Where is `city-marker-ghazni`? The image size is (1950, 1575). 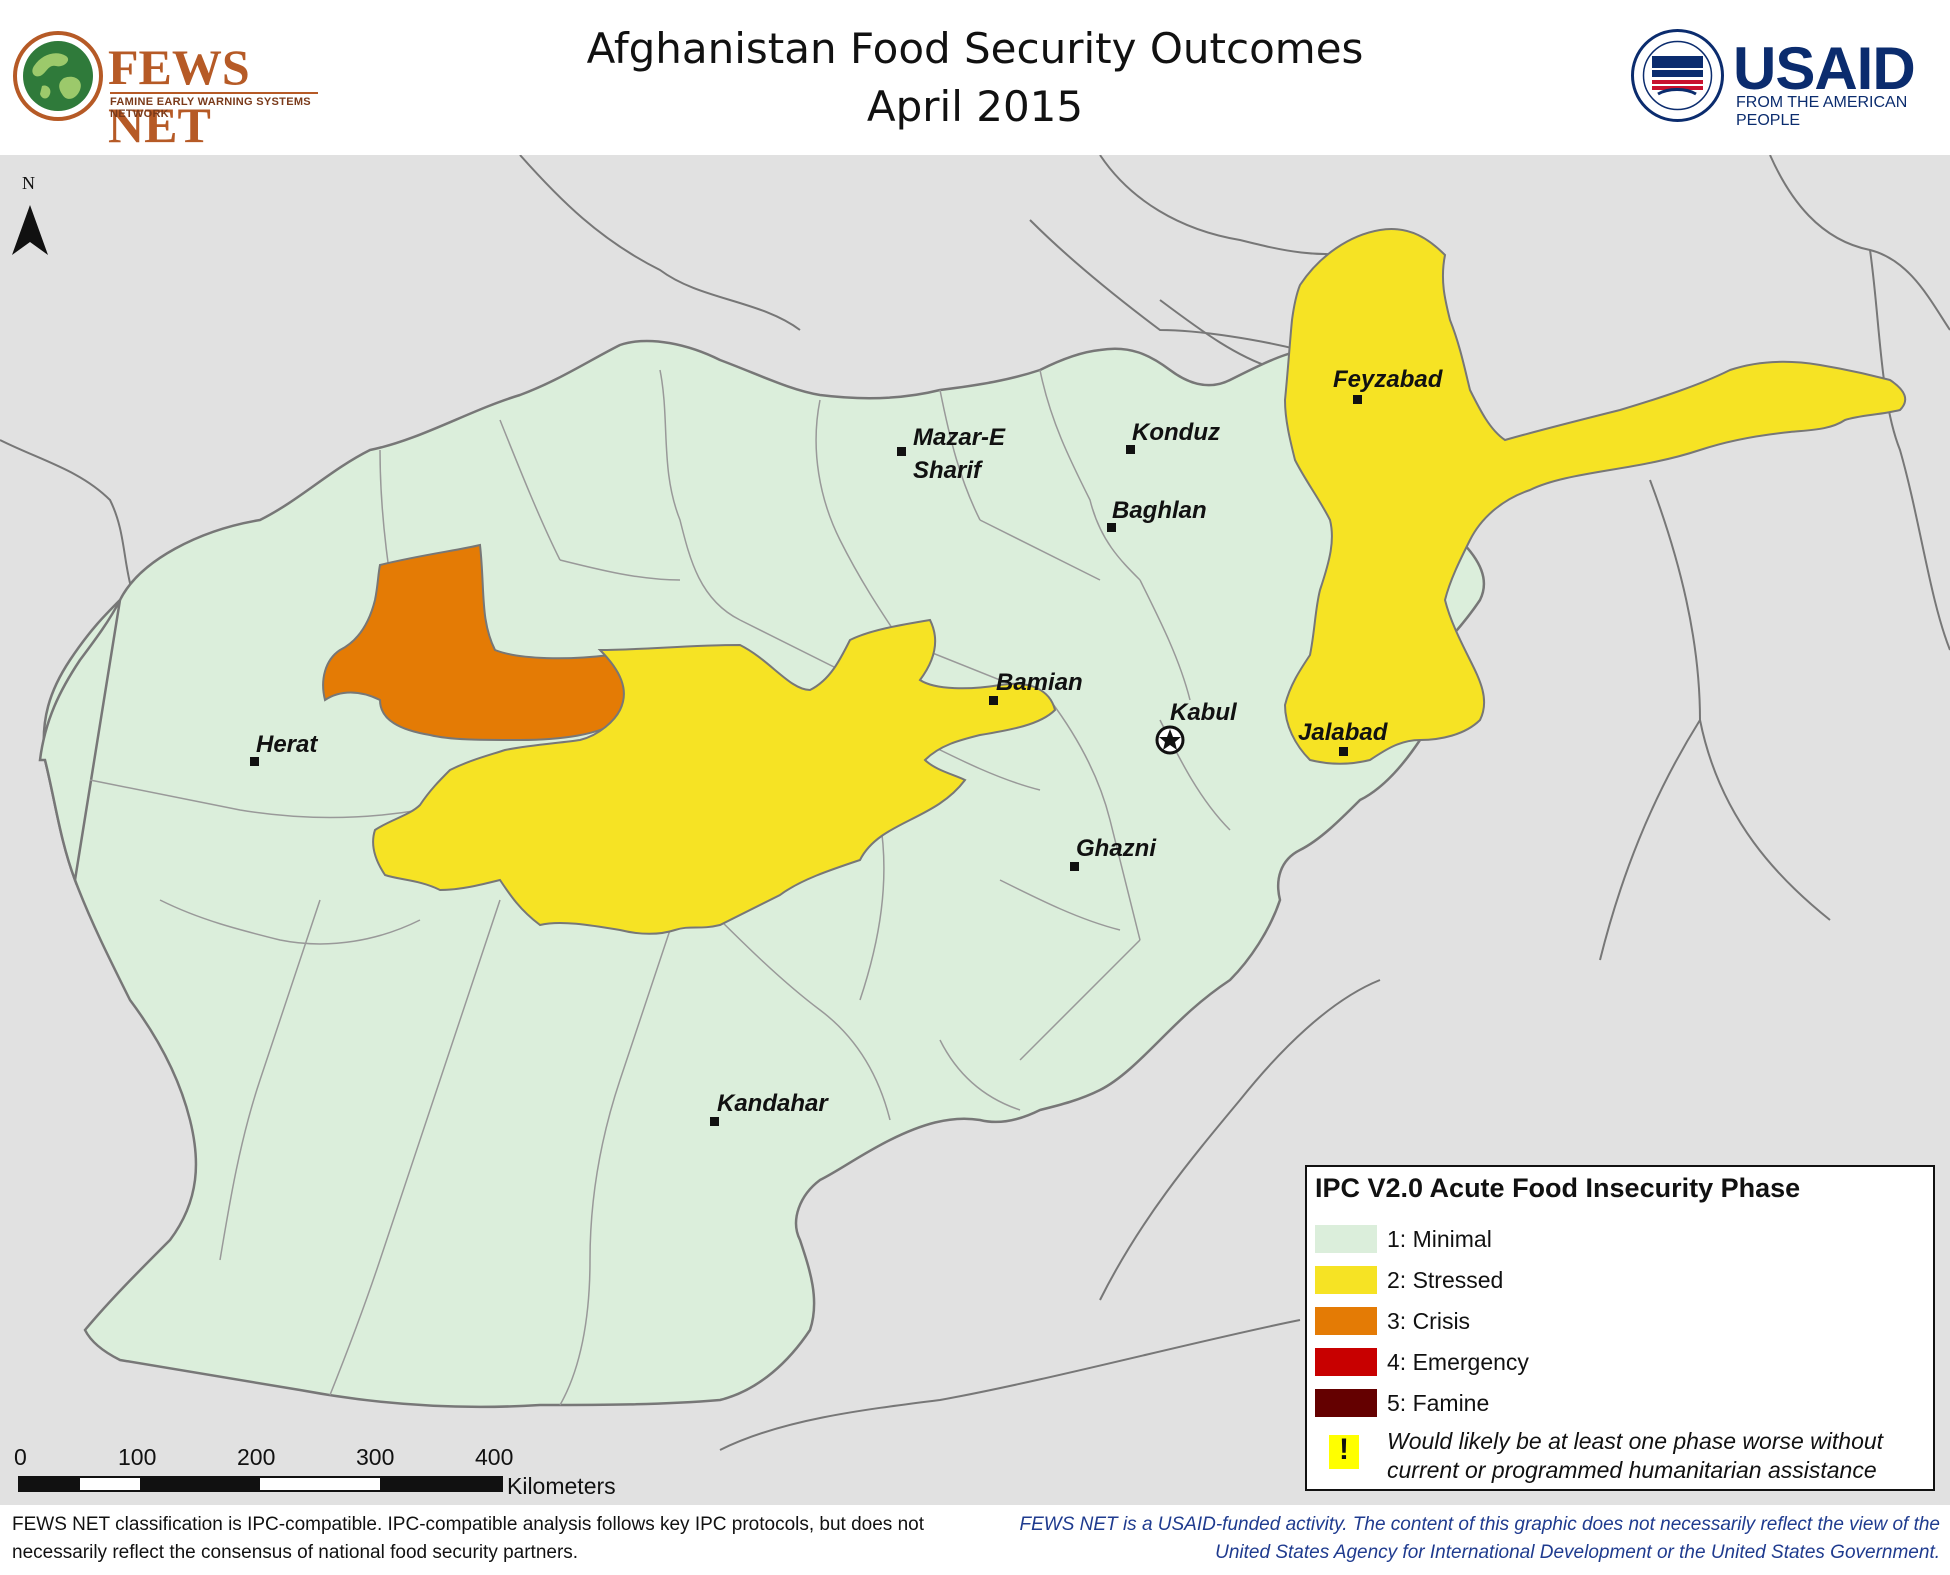
city-marker-ghazni is located at coordinates (1074, 866).